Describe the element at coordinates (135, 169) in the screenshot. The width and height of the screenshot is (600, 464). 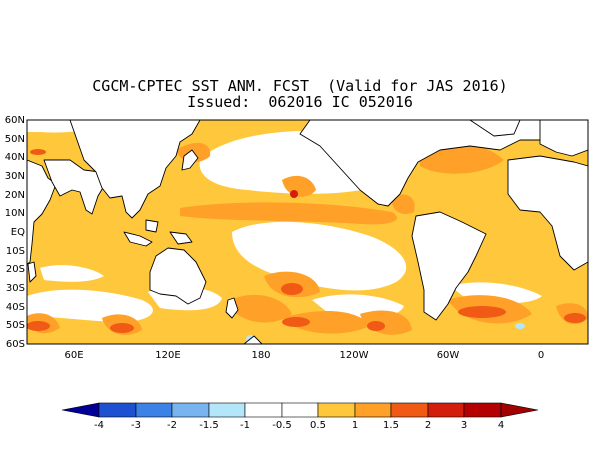
I see `land-asia` at that location.